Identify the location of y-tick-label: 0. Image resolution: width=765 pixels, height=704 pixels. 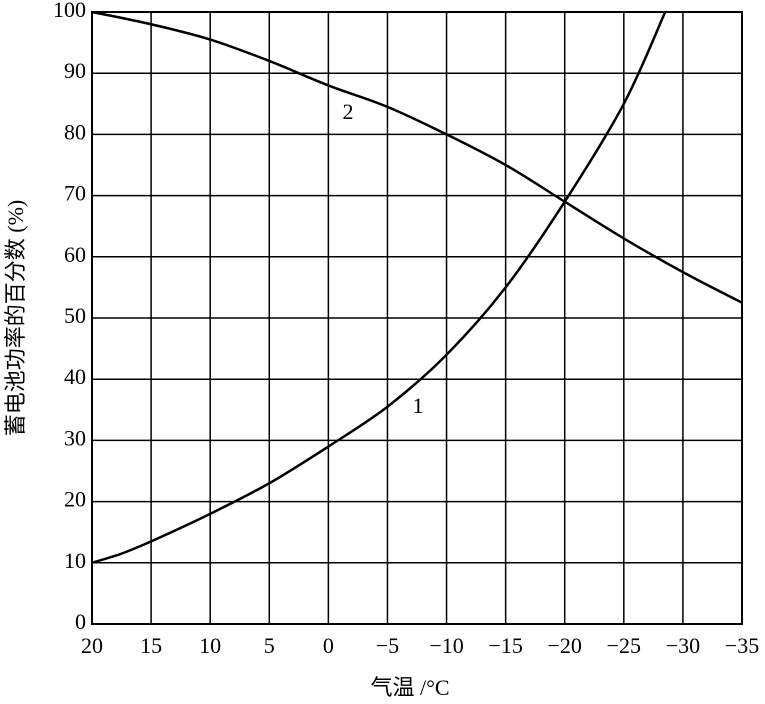
(80, 621).